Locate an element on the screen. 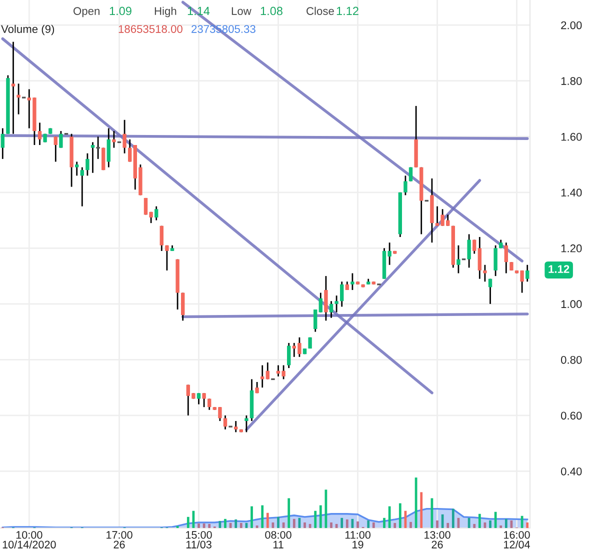 The image size is (601, 558). x-tick-label: 15:00 11/03 is located at coordinates (199, 539).